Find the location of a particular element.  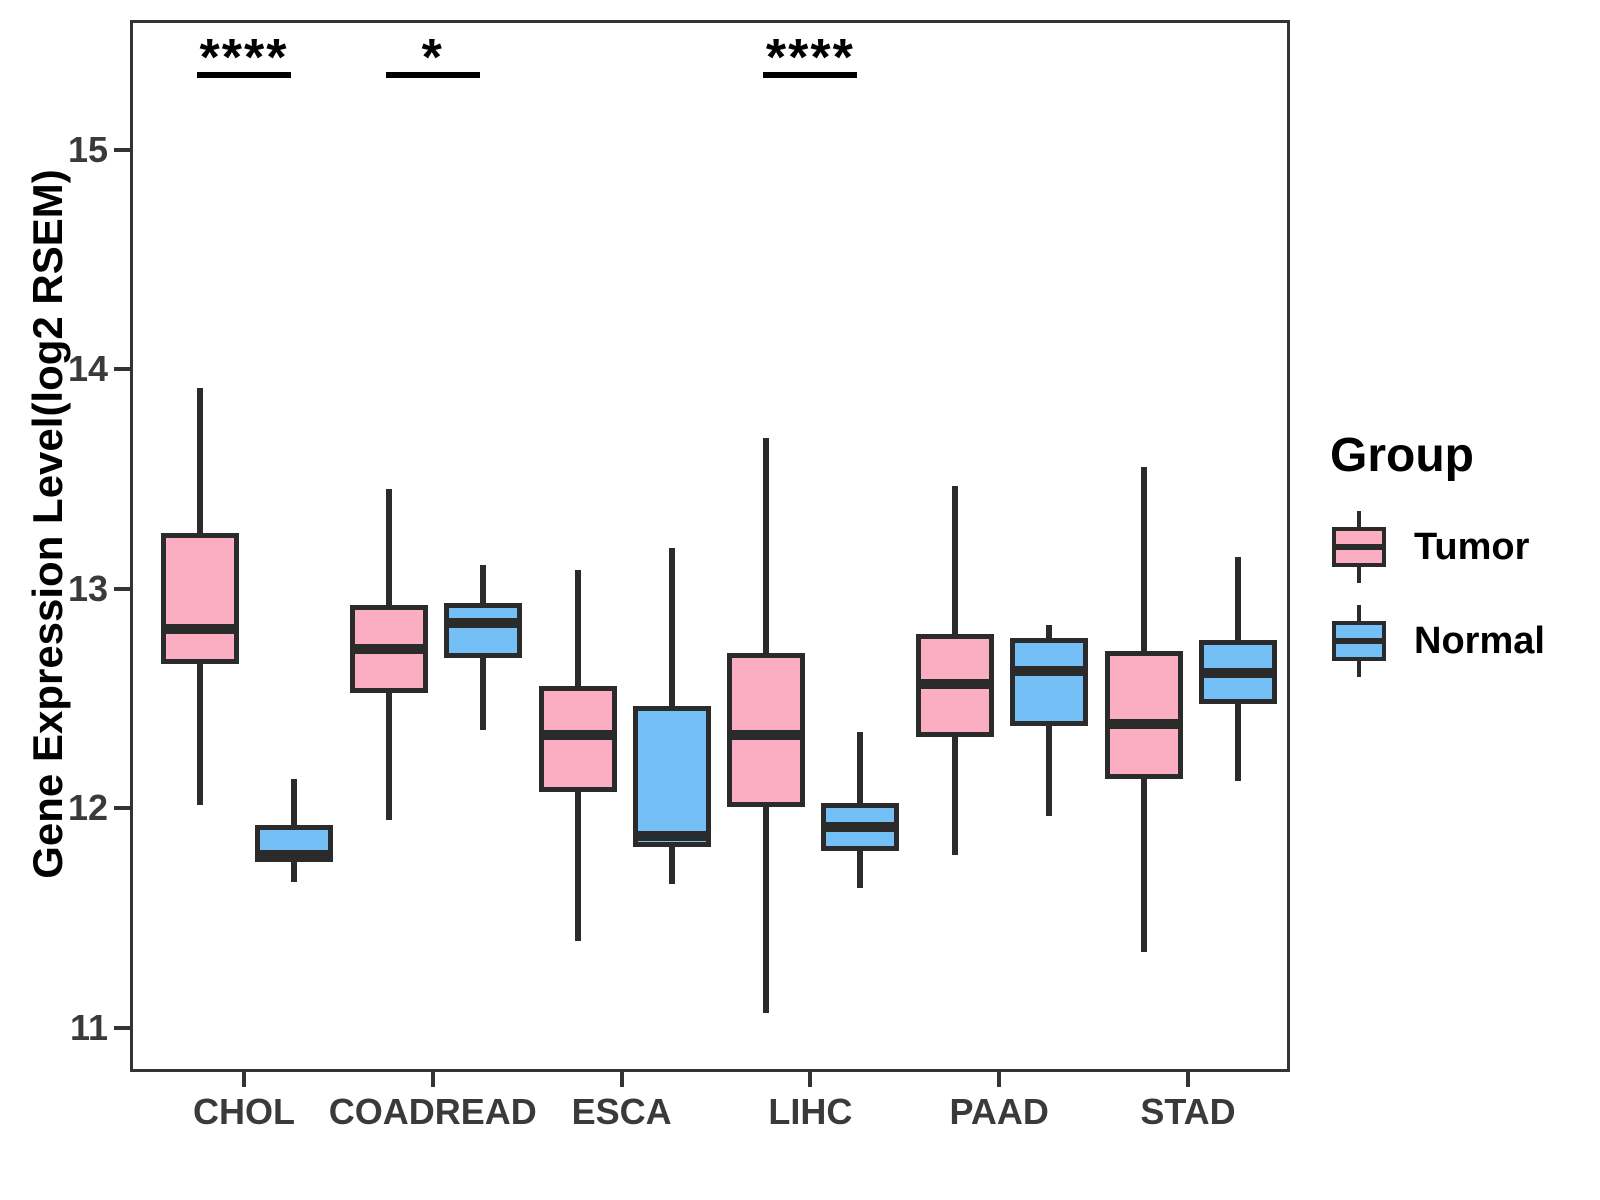

median-coadread-normal is located at coordinates (482, 622).